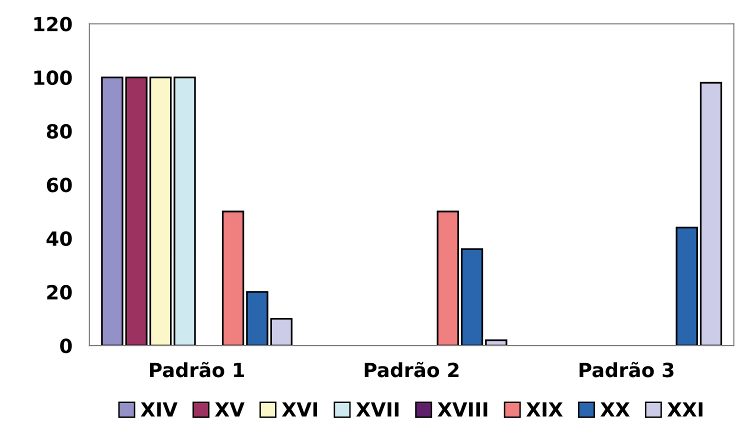 The height and width of the screenshot is (432, 745). Describe the element at coordinates (59, 185) in the screenshot. I see `y-tick-label: 60` at that location.